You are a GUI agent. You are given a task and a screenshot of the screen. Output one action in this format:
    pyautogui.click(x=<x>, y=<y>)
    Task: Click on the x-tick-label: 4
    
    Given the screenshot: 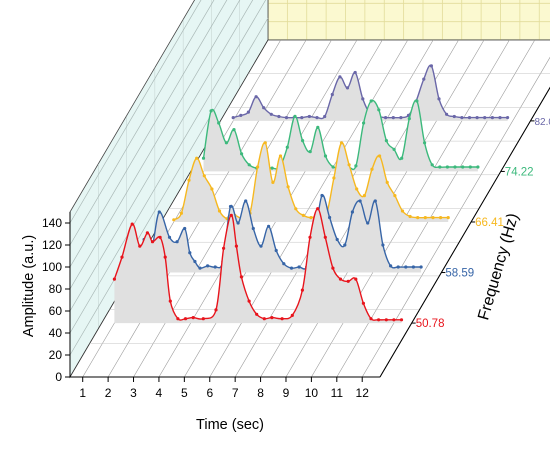 What is the action you would take?
    pyautogui.click(x=159, y=393)
    